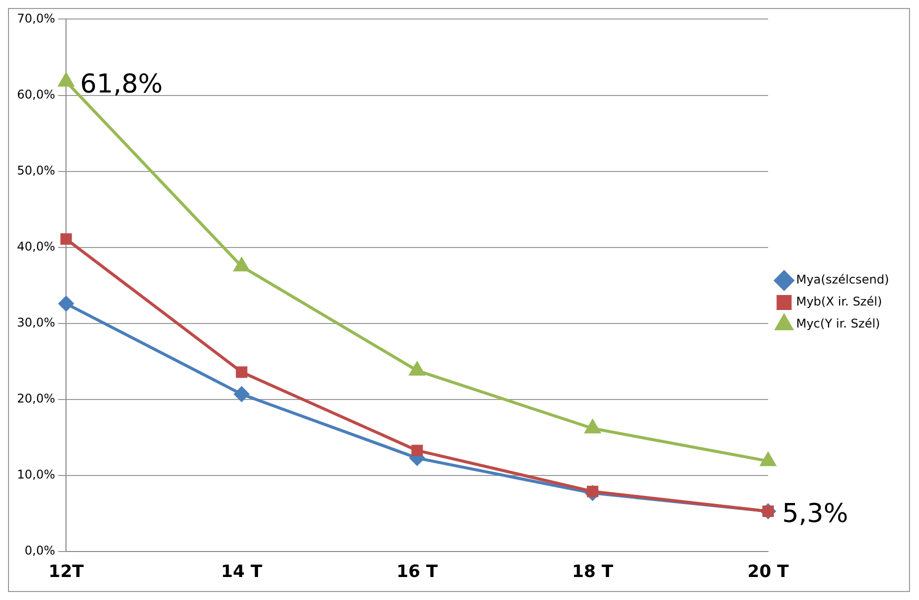  What do you see at coordinates (36, 323) in the screenshot?
I see `y-tick-label: 30,0%` at bounding box center [36, 323].